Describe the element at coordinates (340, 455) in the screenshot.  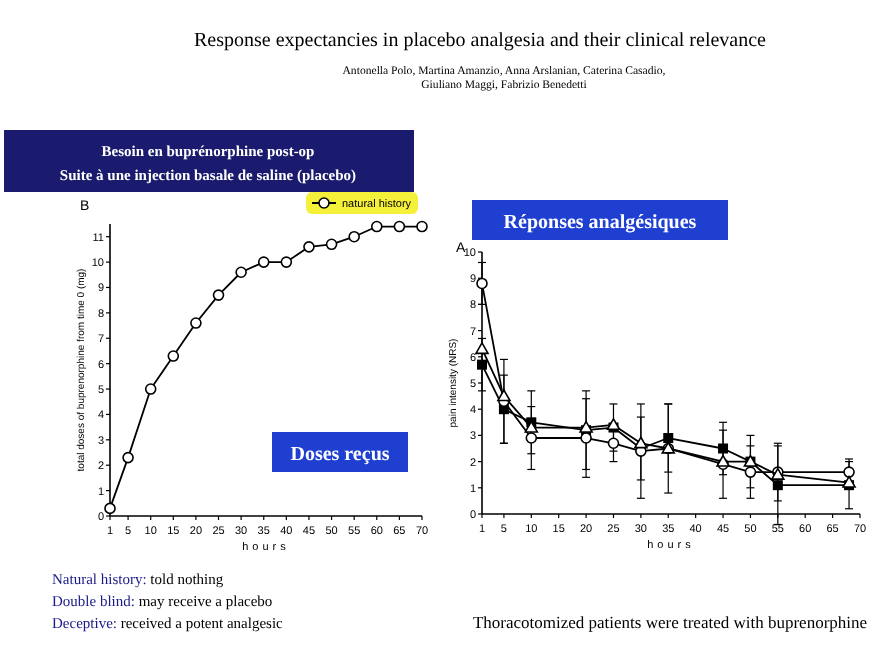
I see `annotation: Doses reçus` at that location.